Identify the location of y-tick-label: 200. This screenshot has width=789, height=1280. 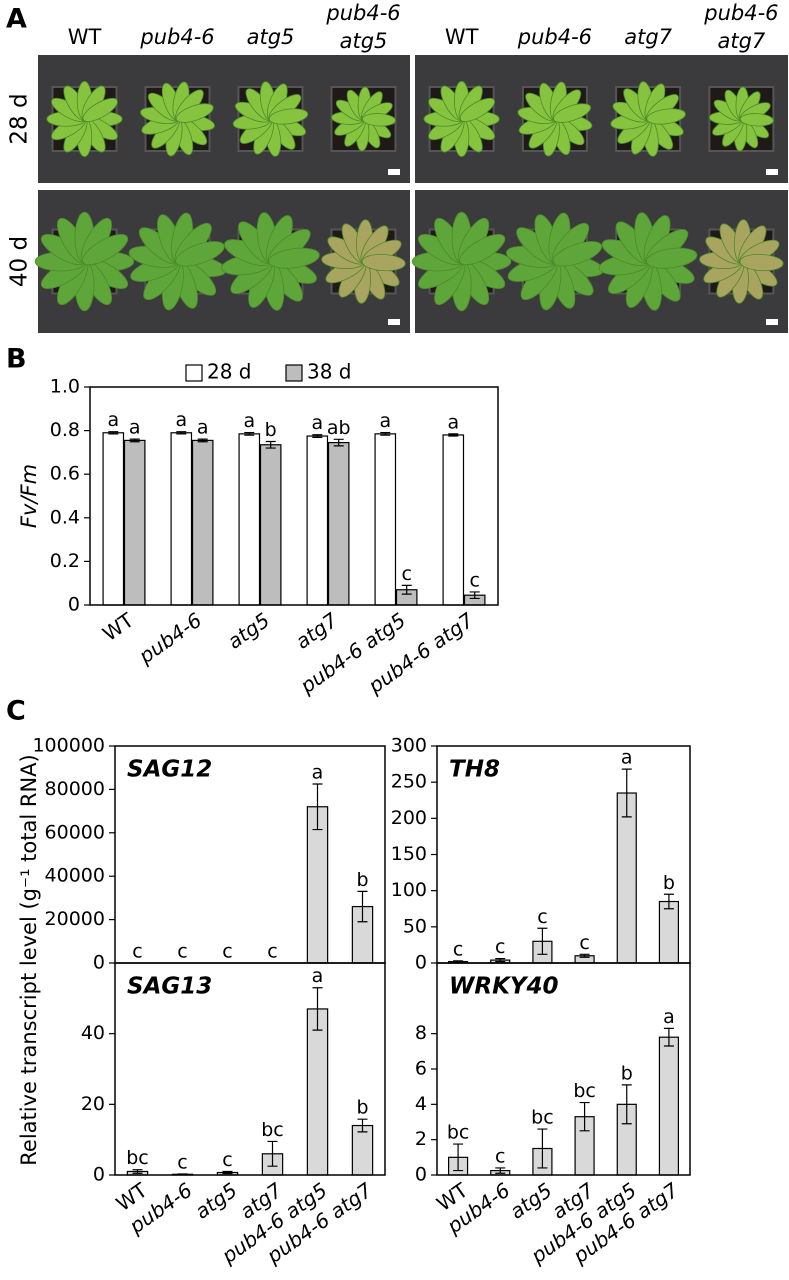
(409, 818).